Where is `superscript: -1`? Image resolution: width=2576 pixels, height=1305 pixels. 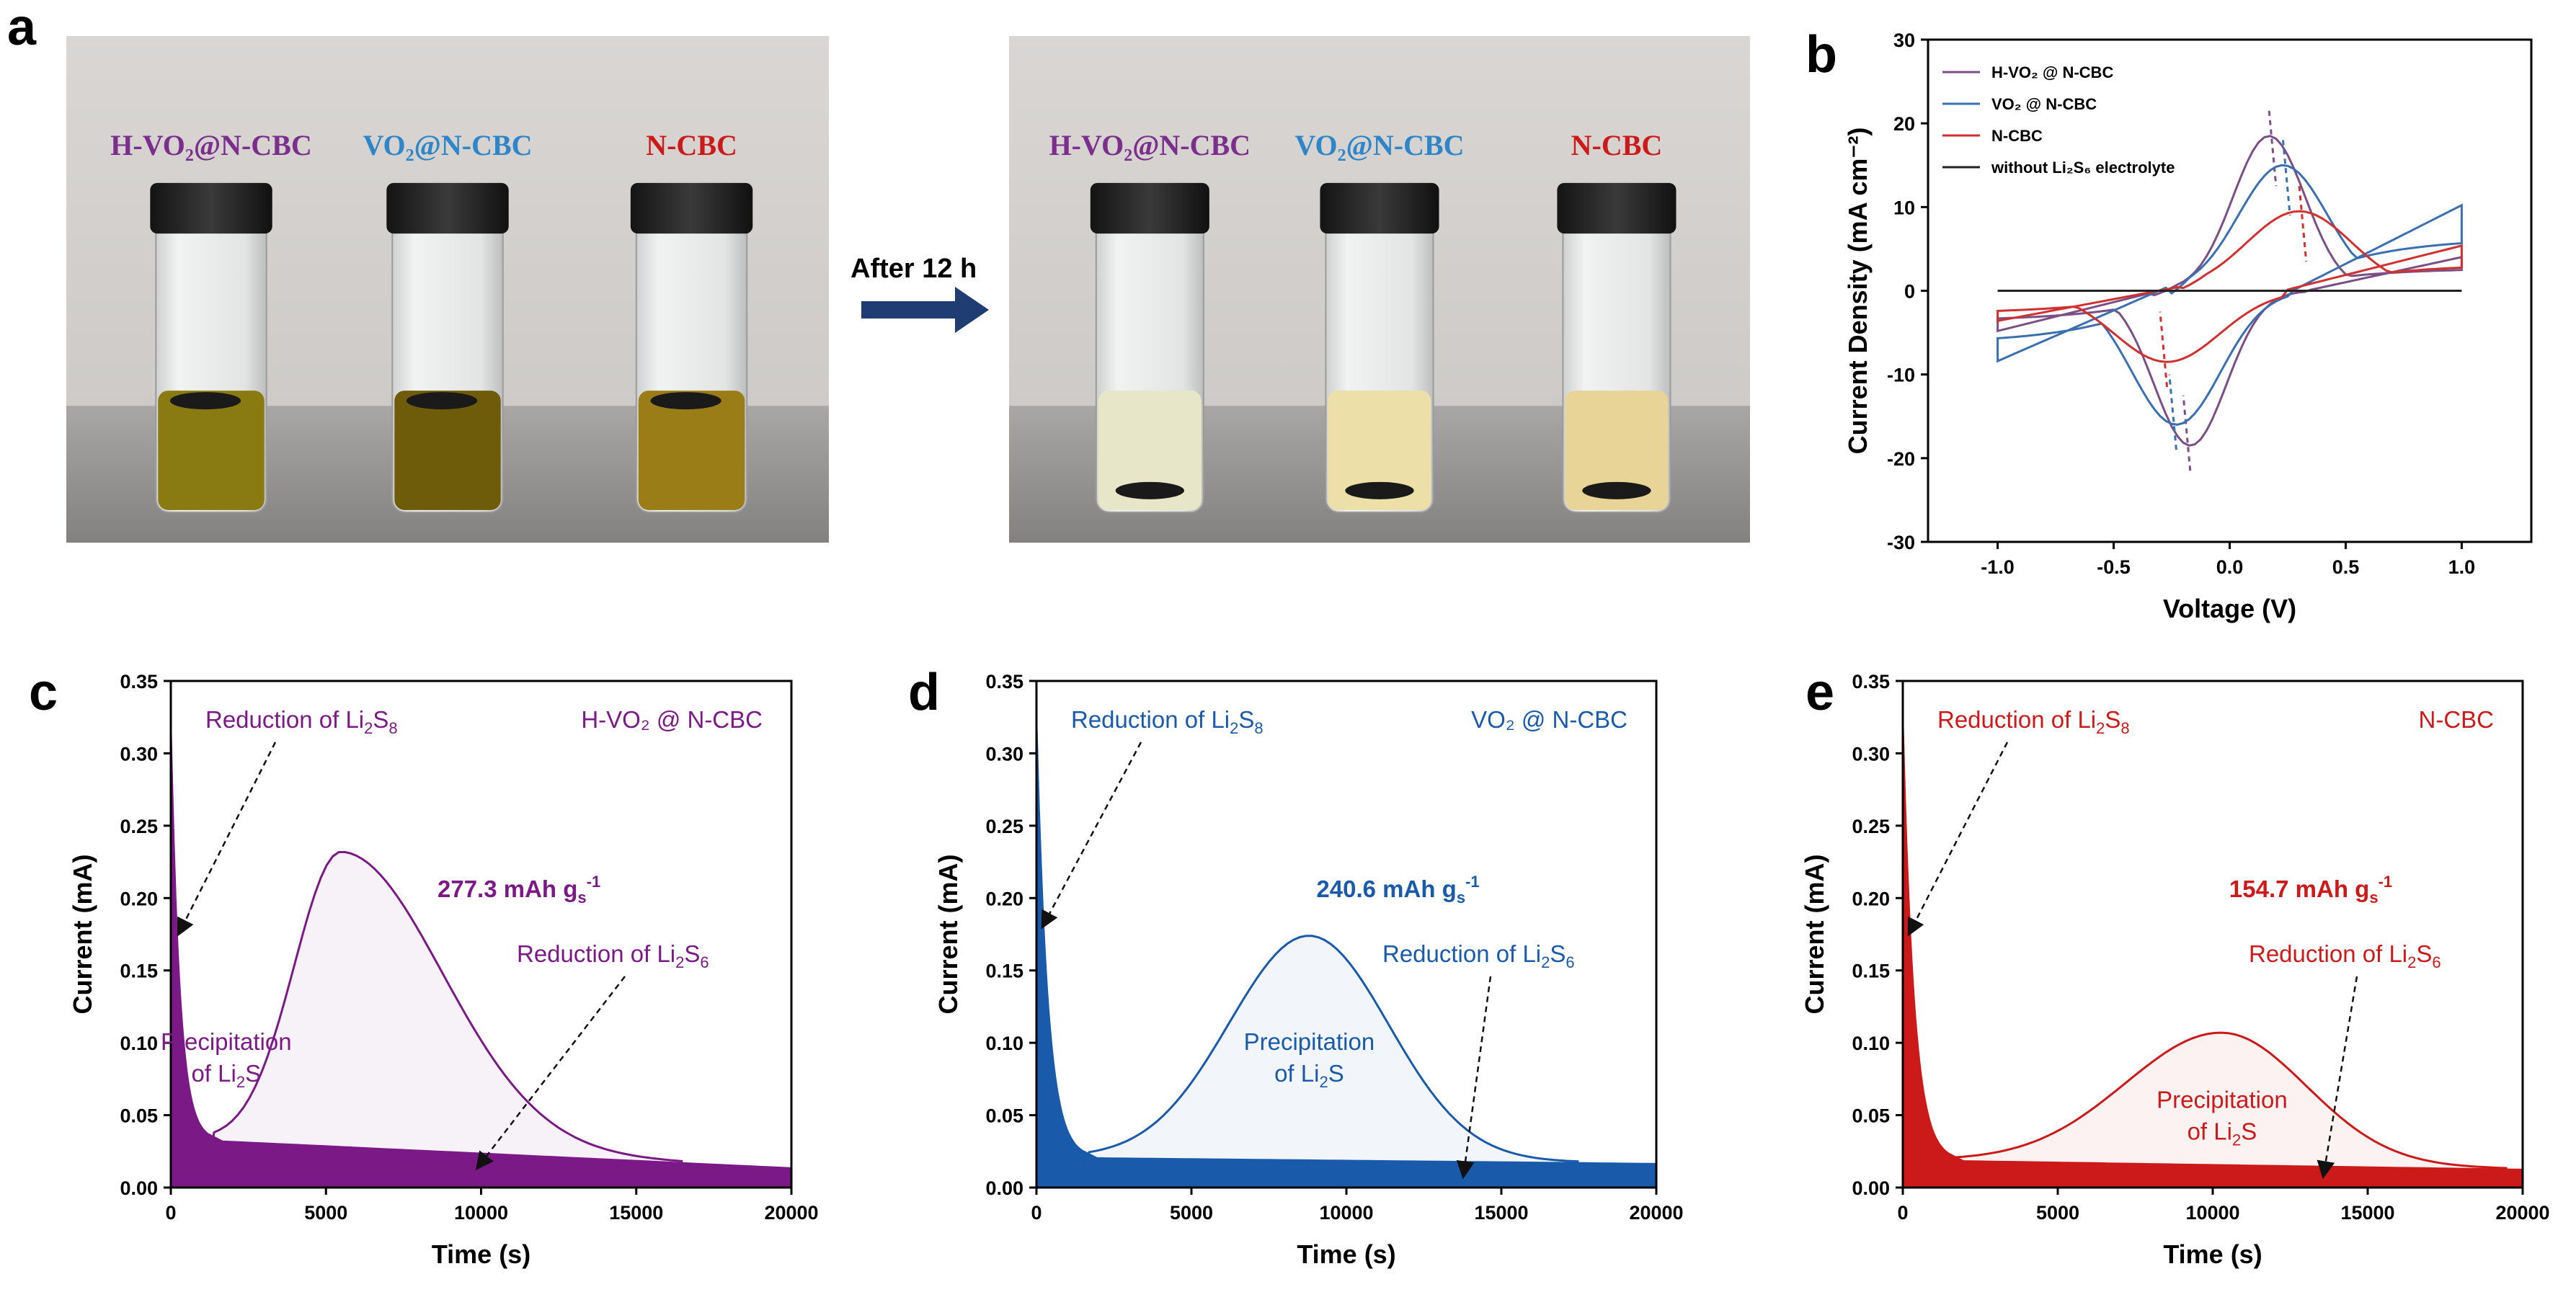
superscript: -1 is located at coordinates (594, 882).